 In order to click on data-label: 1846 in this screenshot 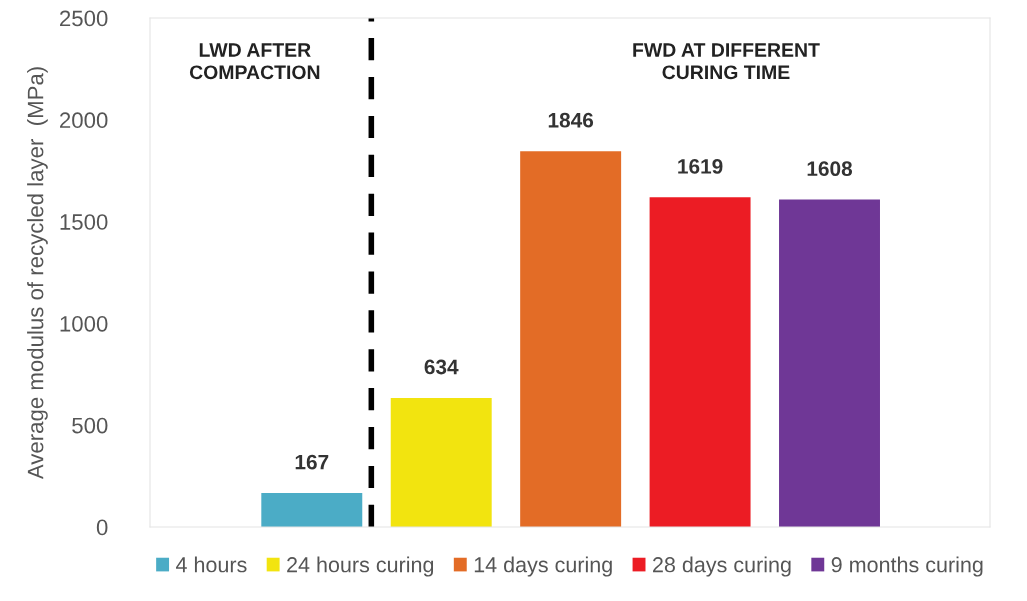, I will do `click(571, 120)`.